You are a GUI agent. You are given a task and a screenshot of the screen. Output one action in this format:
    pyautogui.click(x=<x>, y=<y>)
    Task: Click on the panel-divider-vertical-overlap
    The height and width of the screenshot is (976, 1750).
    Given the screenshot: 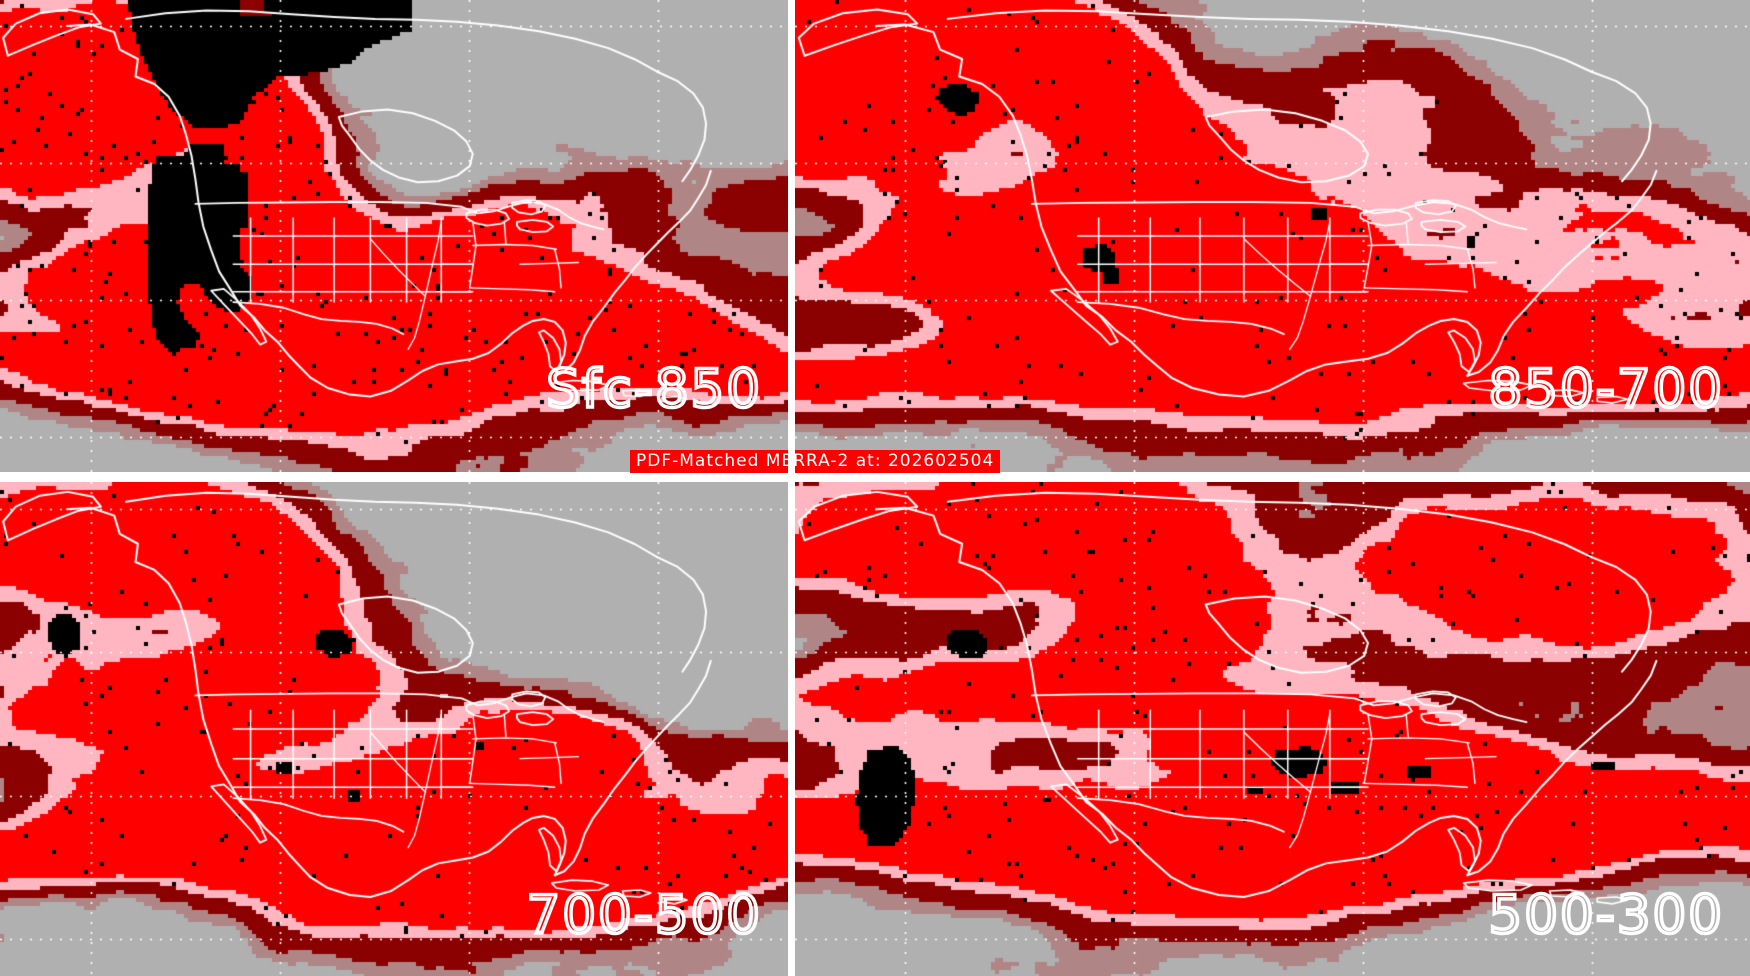 What is the action you would take?
    pyautogui.click(x=791, y=461)
    